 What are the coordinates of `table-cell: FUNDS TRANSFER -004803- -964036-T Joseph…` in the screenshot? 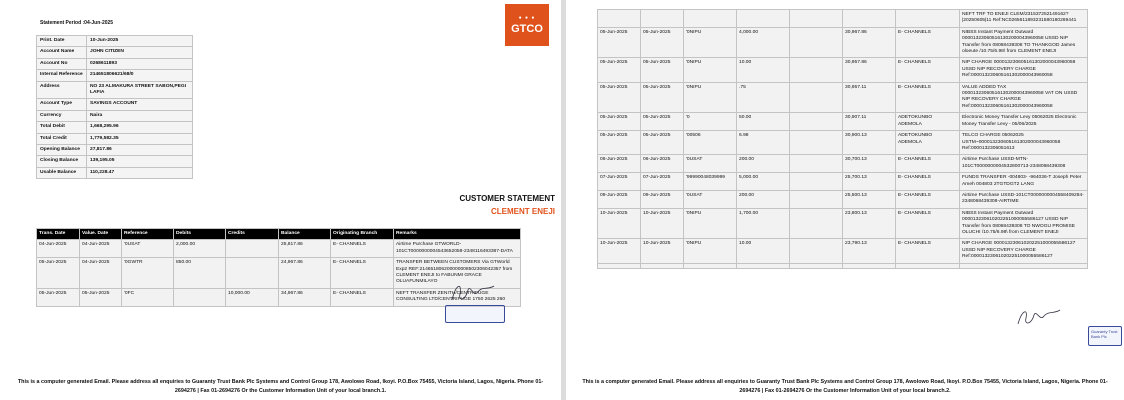 It's located at (1023, 181).